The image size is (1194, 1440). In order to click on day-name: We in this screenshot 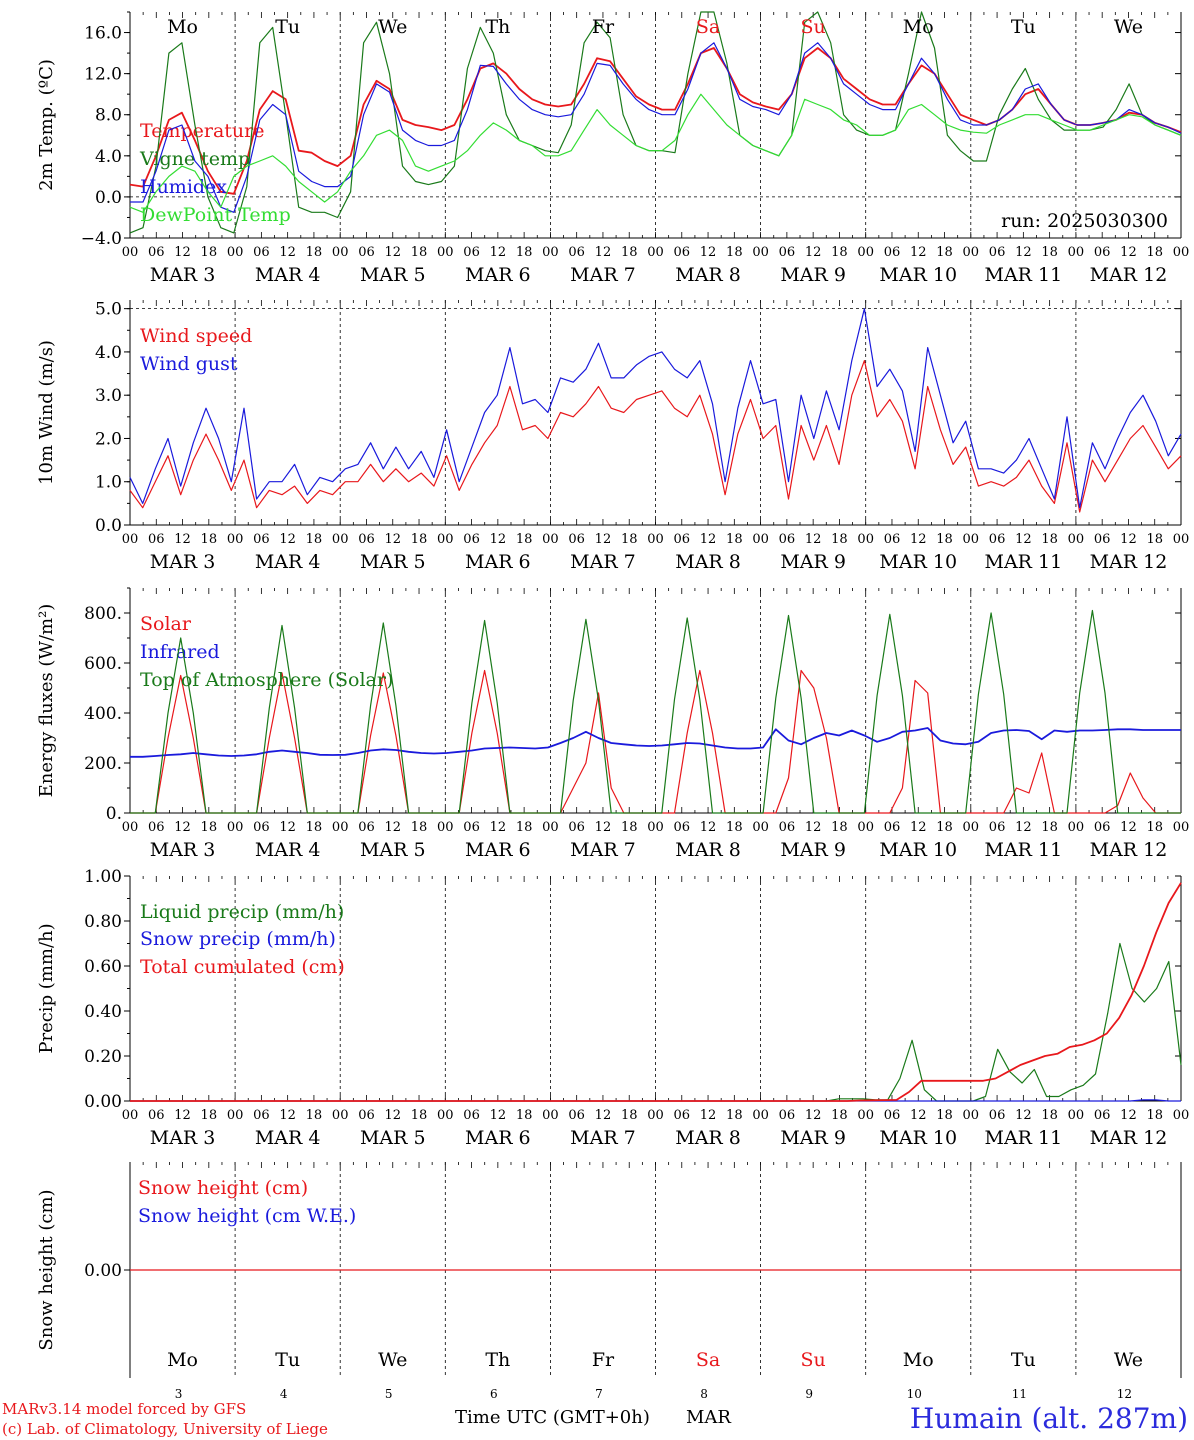, I will do `click(1128, 1360)`.